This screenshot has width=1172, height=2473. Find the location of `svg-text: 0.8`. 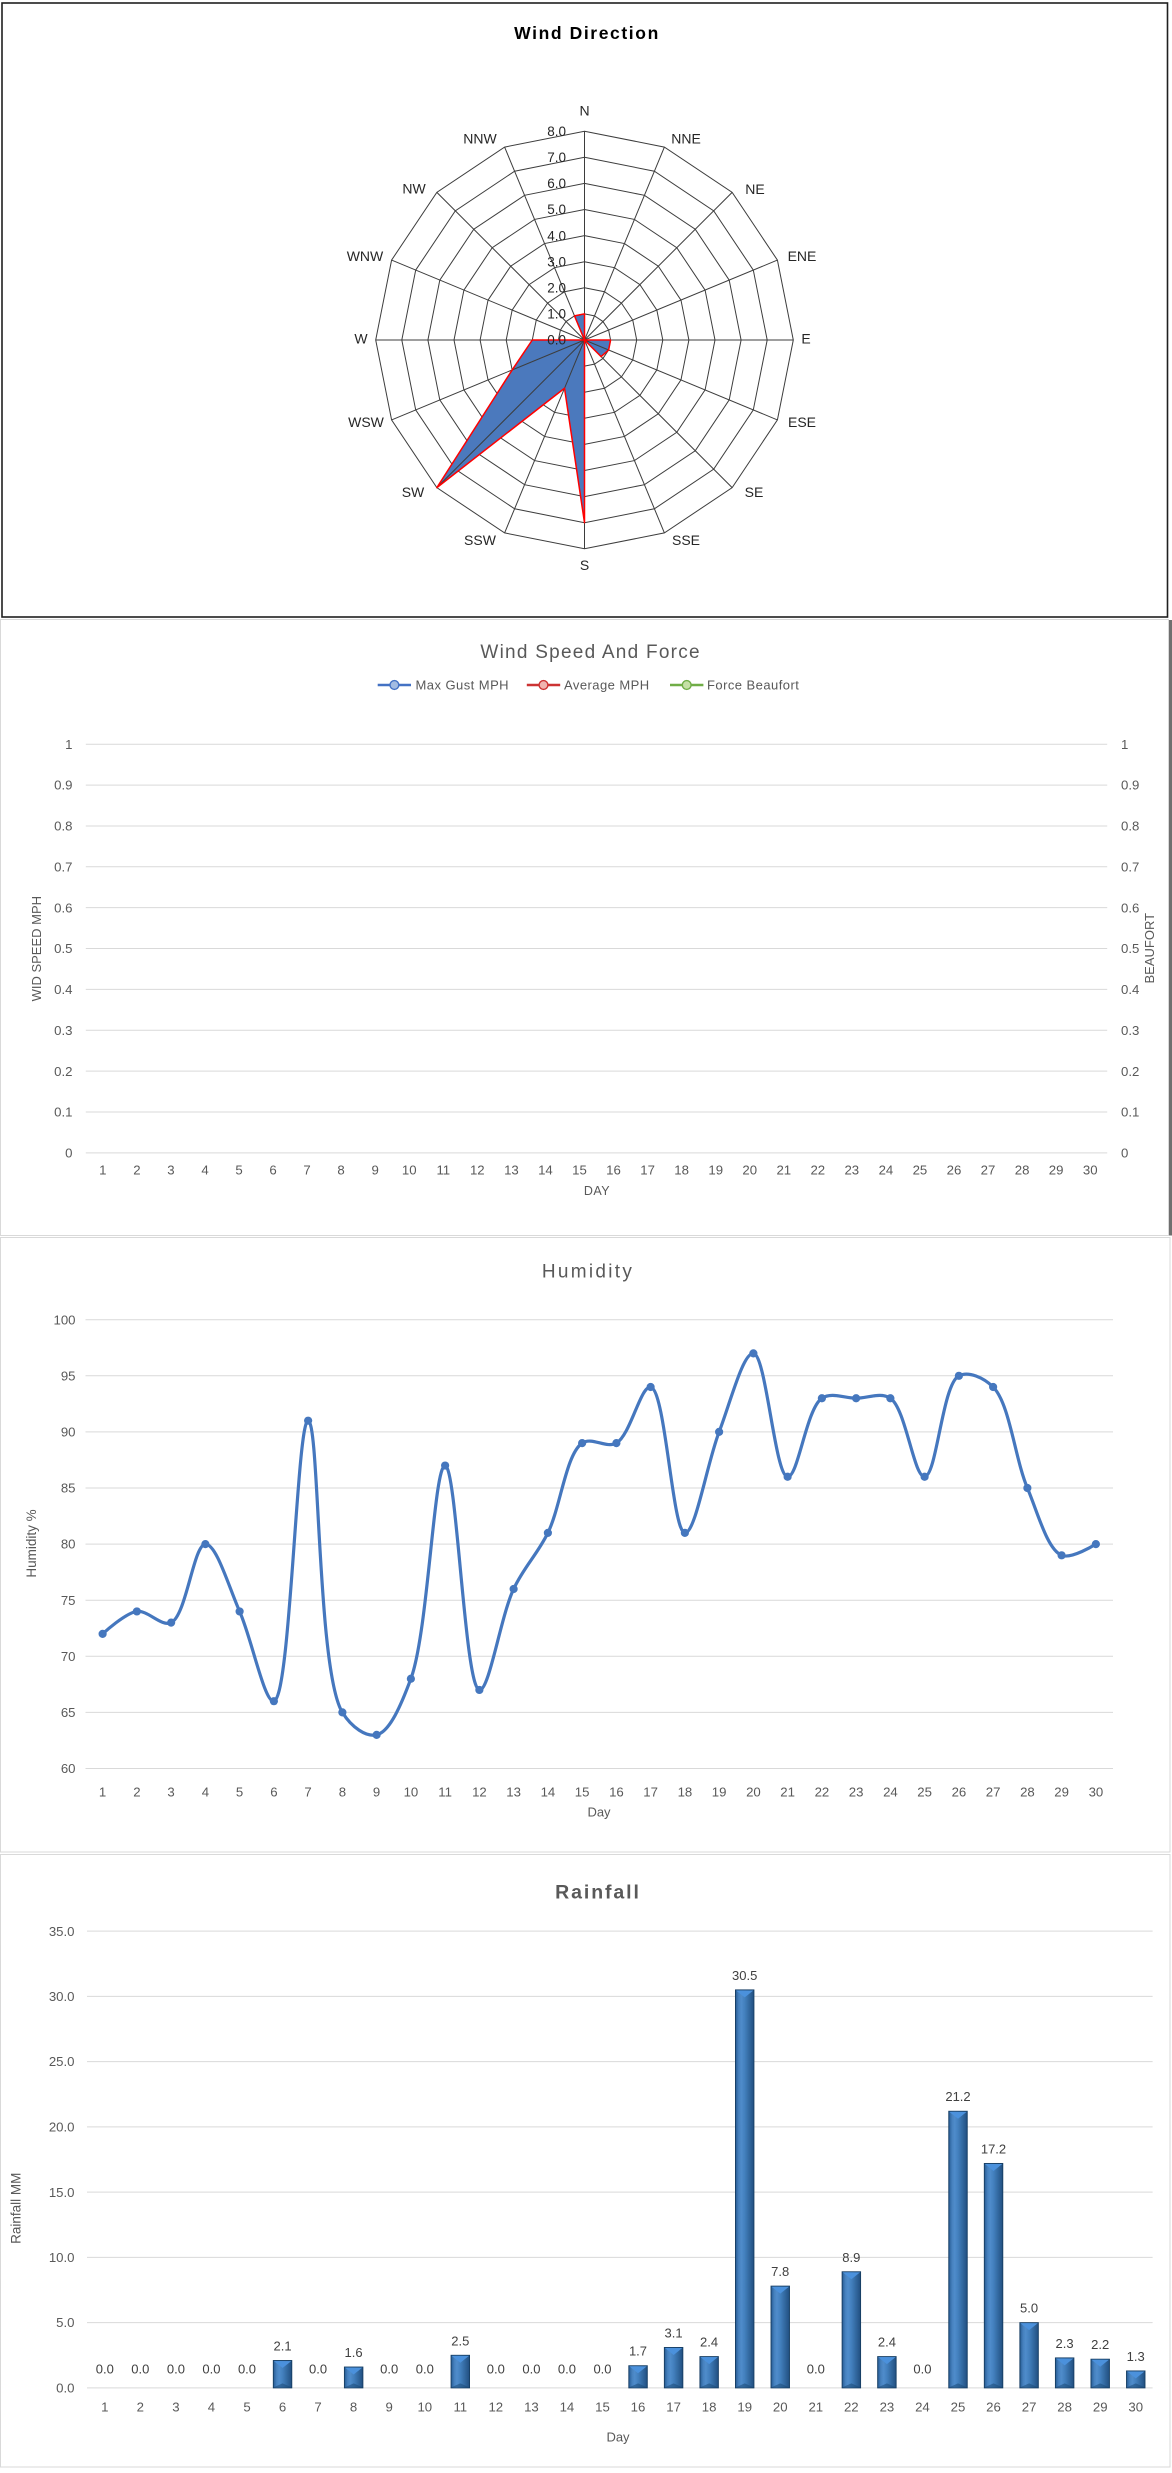

svg-text: 0.8 is located at coordinates (1130, 826).